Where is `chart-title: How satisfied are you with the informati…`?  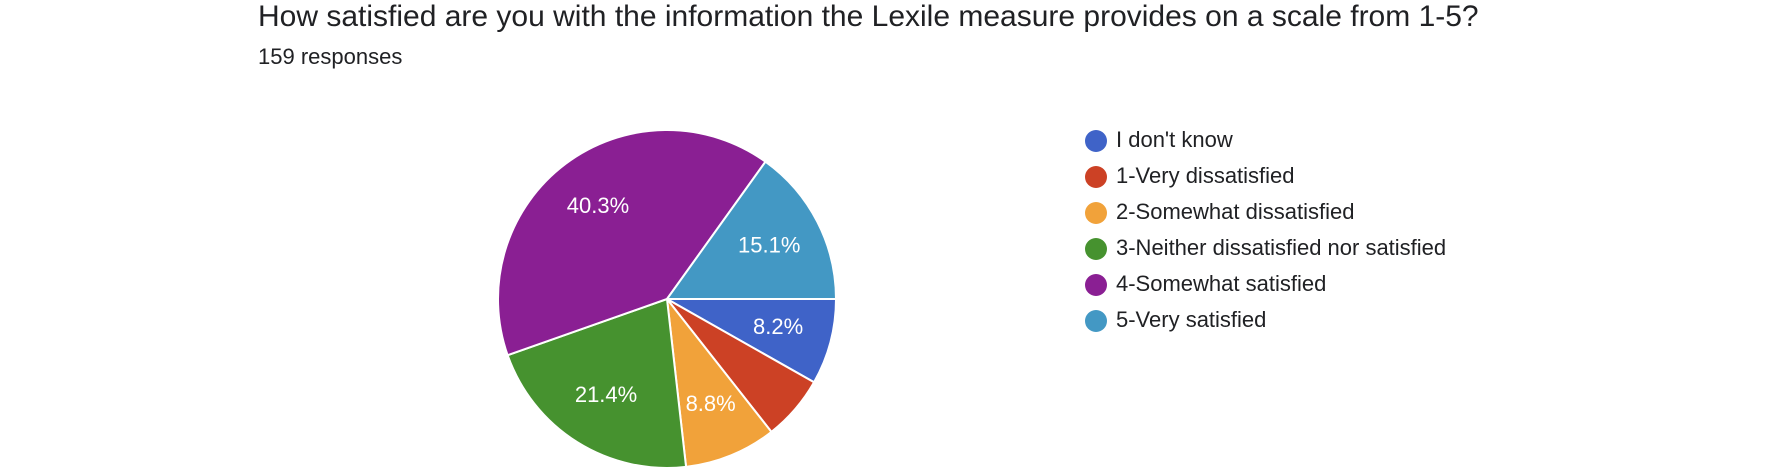 chart-title: How satisfied are you with the informati… is located at coordinates (868, 16).